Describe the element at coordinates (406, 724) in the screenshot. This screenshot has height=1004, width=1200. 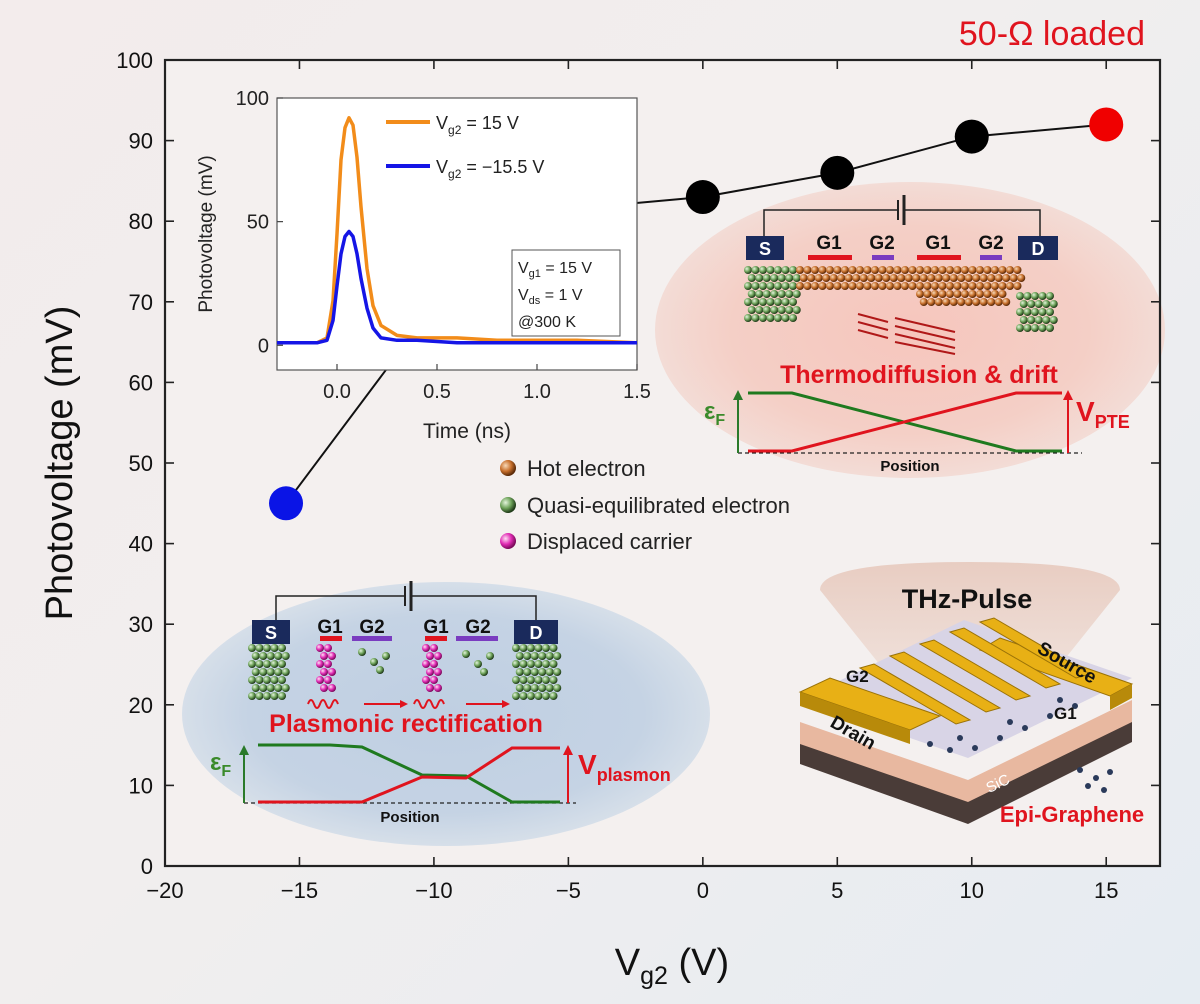
I see `plasmon-caption: Plasmonic rectification` at that location.